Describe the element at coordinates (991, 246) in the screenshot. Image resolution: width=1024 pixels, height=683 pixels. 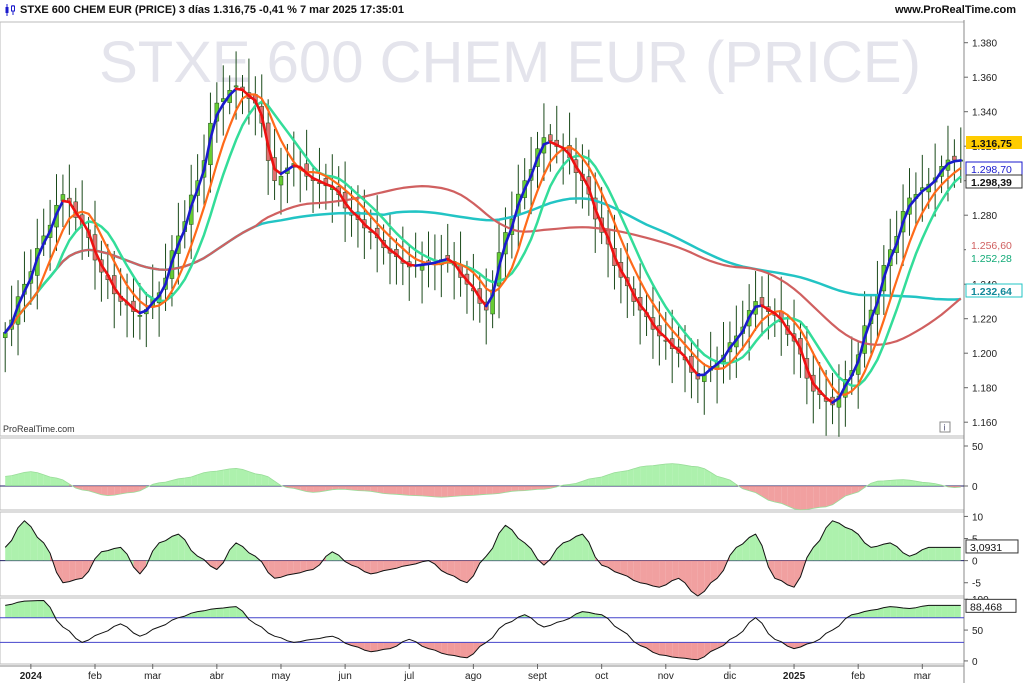
I see `svg-text: 1.256,60` at that location.